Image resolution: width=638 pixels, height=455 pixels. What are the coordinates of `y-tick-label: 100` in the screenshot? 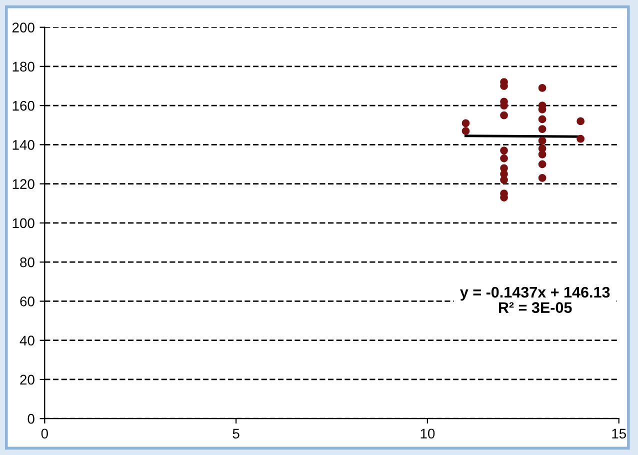 It's located at (23, 223).